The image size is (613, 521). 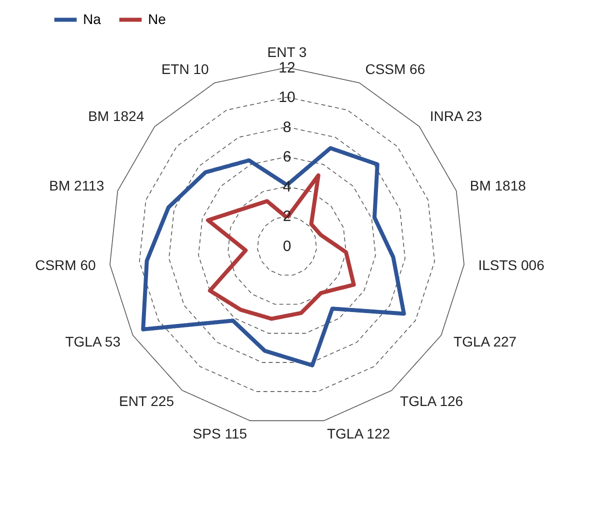 What do you see at coordinates (185, 68) in the screenshot?
I see `spoke-label: ETN 10` at bounding box center [185, 68].